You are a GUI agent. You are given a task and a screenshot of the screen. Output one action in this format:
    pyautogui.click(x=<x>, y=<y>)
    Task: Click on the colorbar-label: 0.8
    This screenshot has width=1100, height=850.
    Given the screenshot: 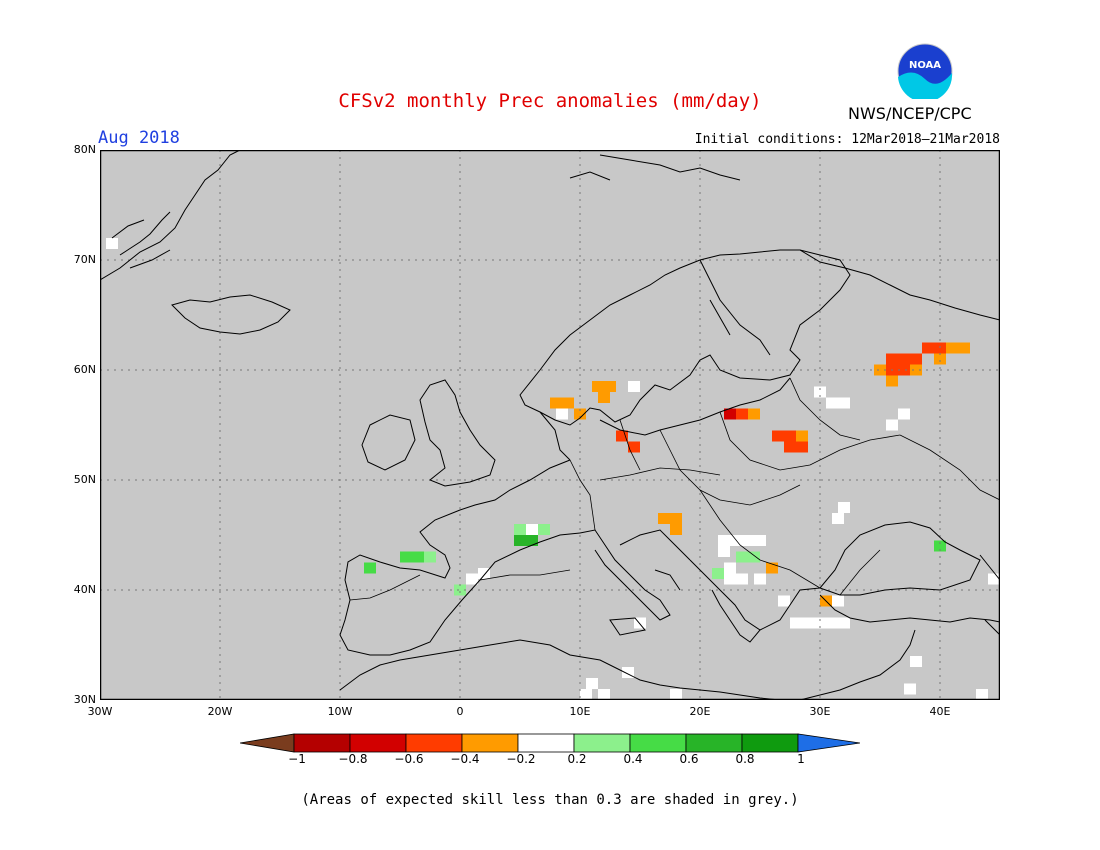 What is the action you would take?
    pyautogui.click(x=745, y=759)
    